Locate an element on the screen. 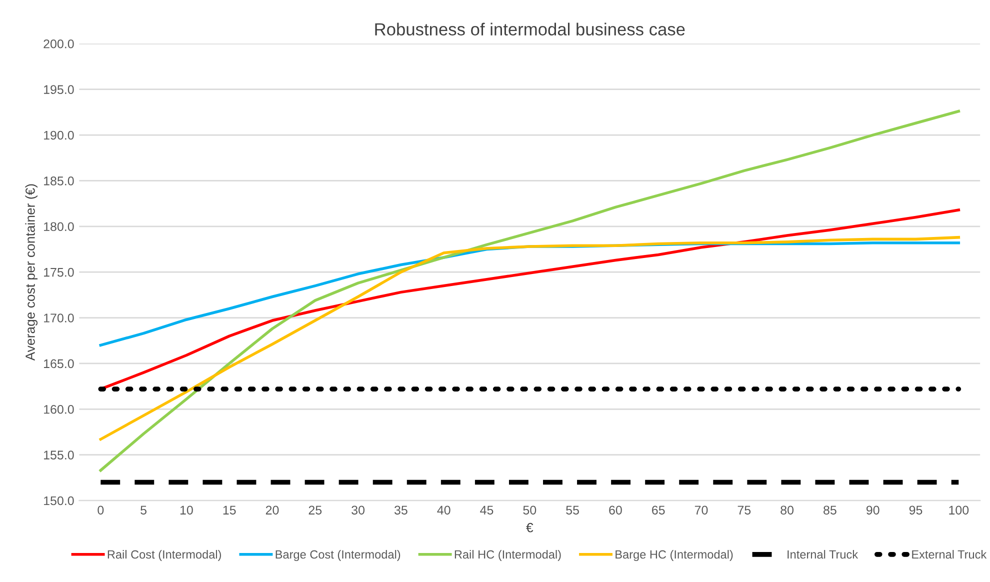 This screenshot has height=582, width=990. x-tick-label: 25 is located at coordinates (315, 510).